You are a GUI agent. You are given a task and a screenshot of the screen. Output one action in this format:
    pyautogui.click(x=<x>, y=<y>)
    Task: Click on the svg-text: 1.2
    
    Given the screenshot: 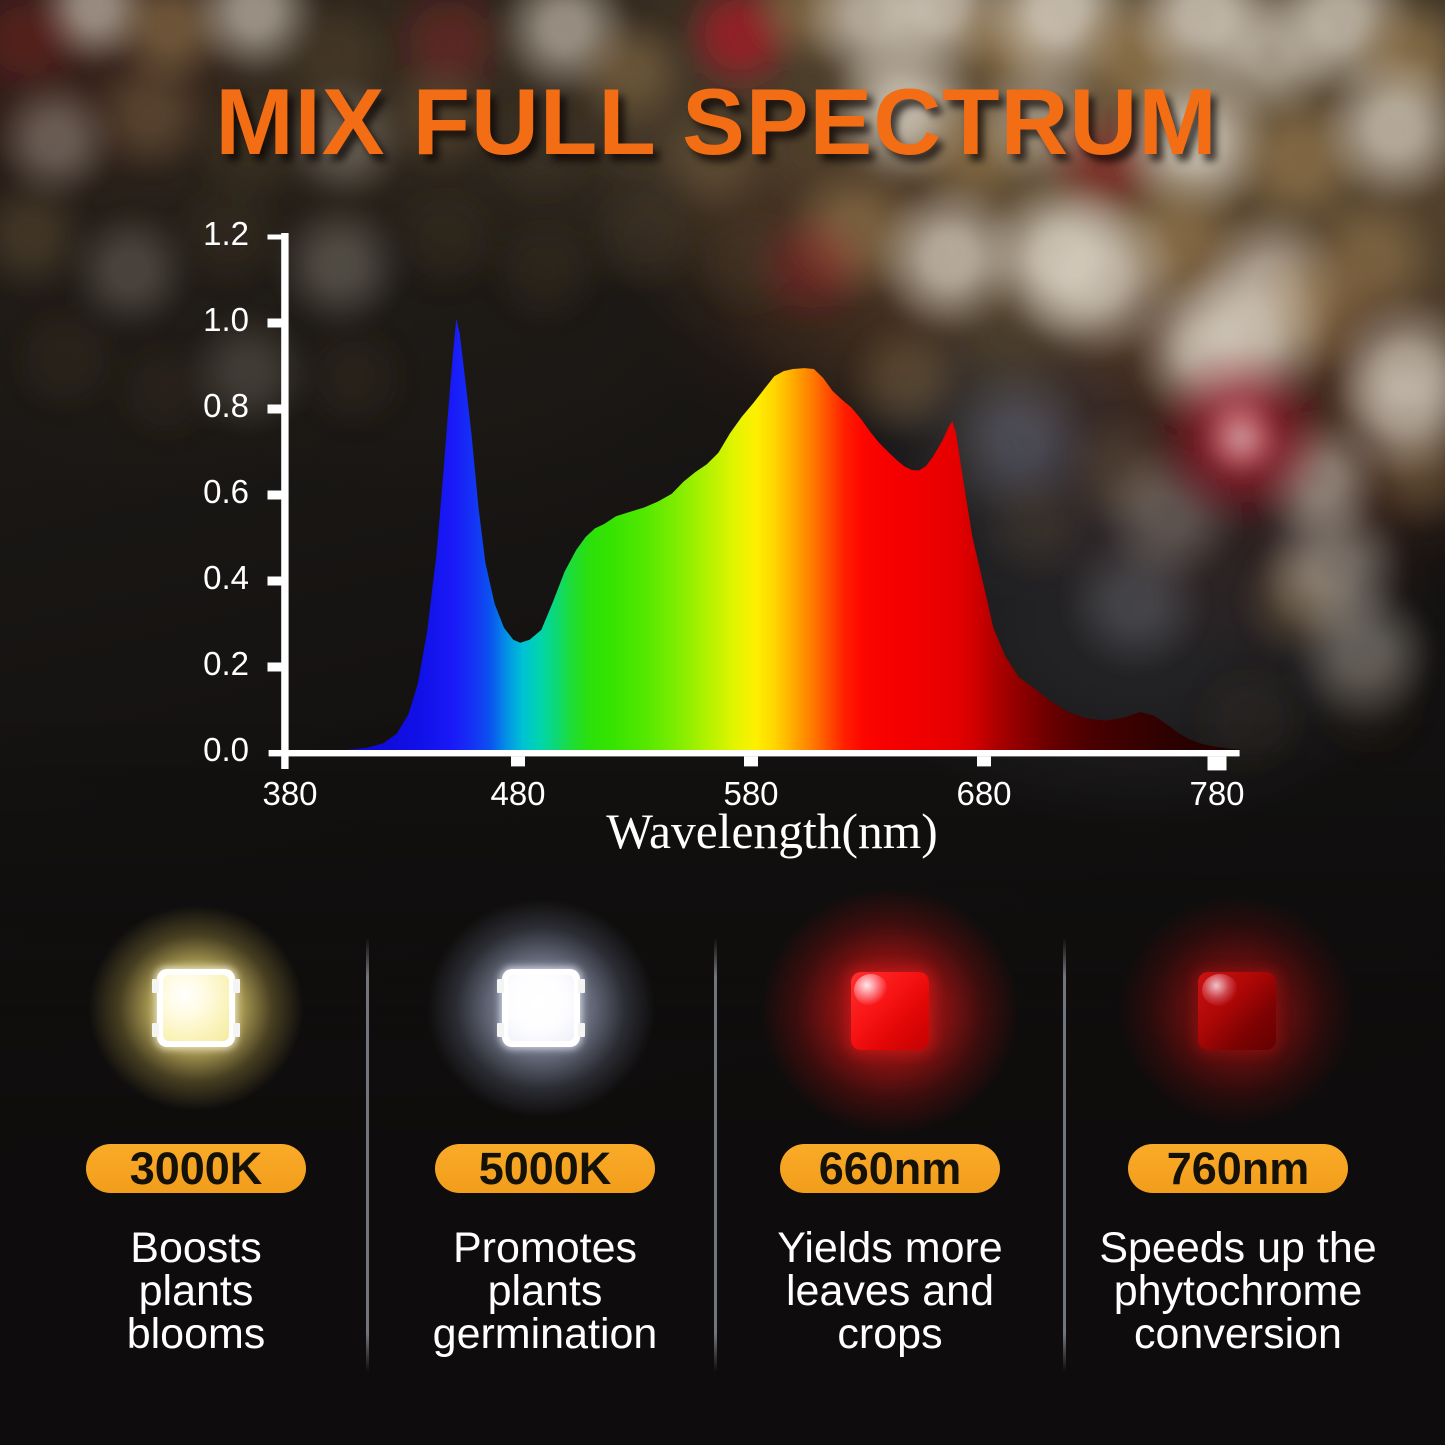 What is the action you would take?
    pyautogui.click(x=226, y=233)
    